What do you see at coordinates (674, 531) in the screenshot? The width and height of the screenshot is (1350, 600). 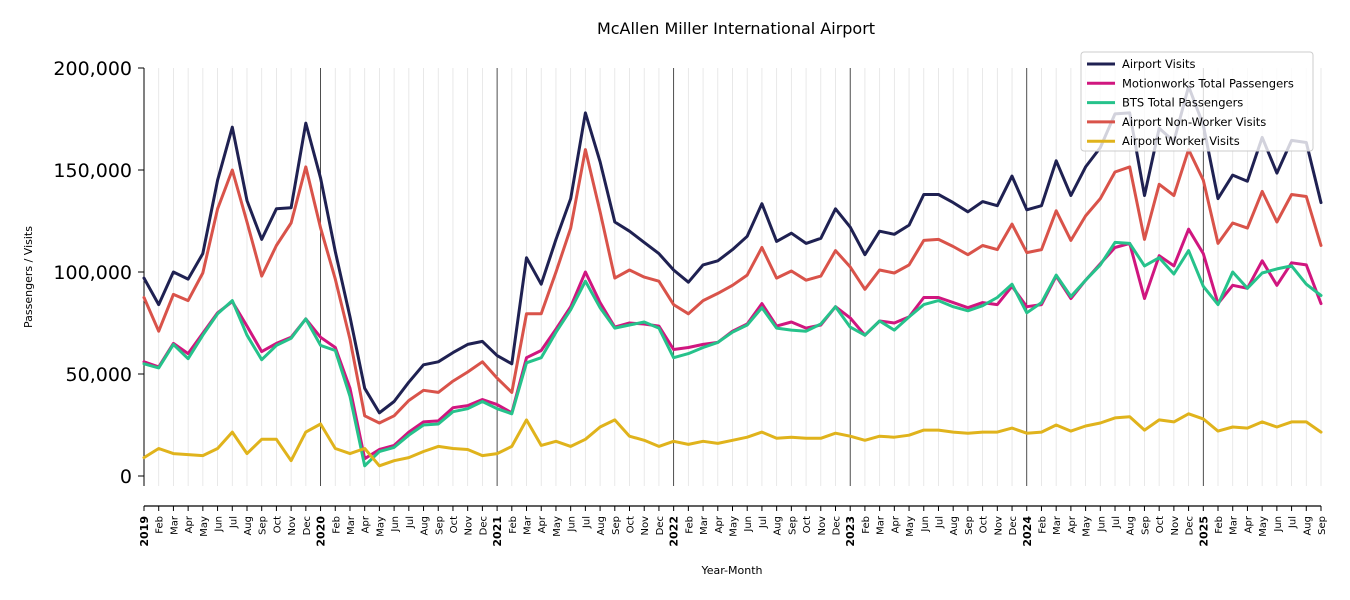 I see `x-tick-label: 2022` at bounding box center [674, 531].